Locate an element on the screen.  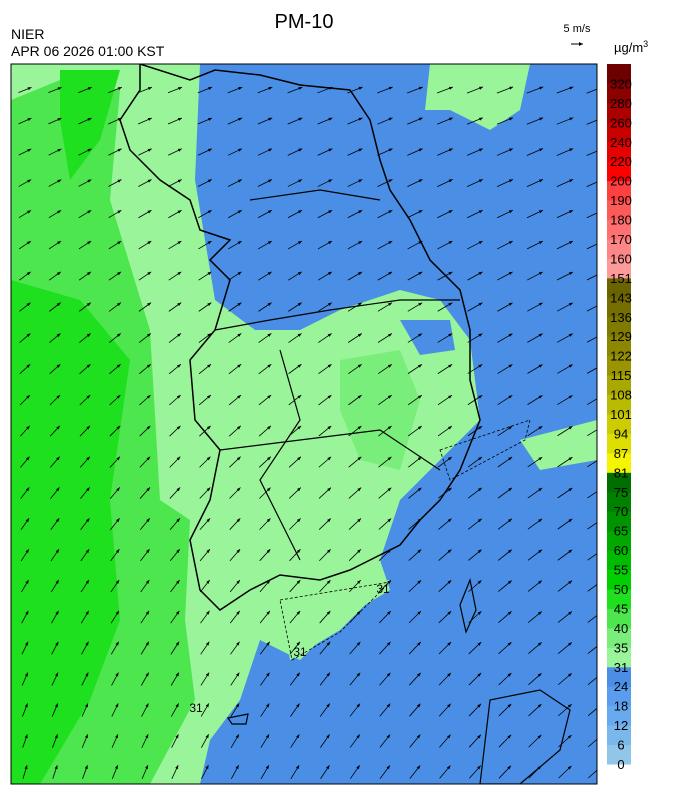
colorbar-label: 260 is located at coordinates (621, 122).